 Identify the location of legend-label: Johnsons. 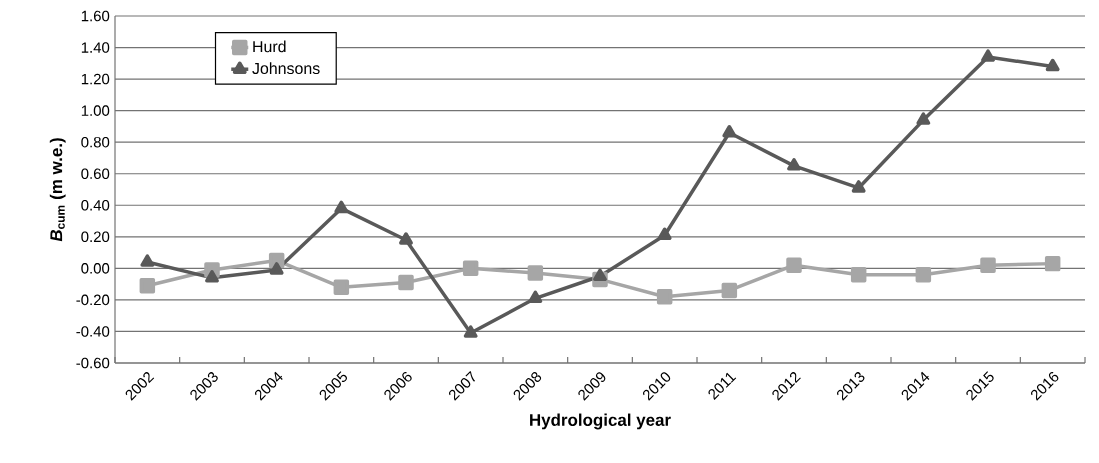
(286, 68).